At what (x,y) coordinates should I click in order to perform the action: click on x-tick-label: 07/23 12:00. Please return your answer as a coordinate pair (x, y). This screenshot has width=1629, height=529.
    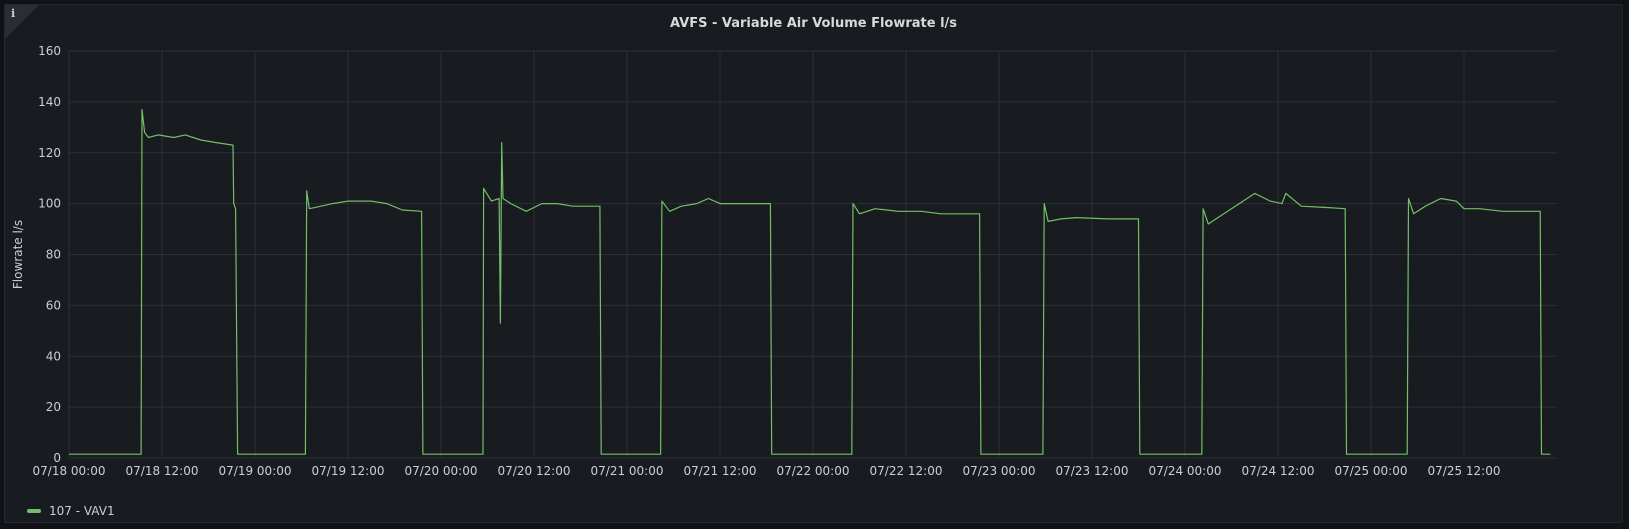
    Looking at the image, I should click on (1092, 471).